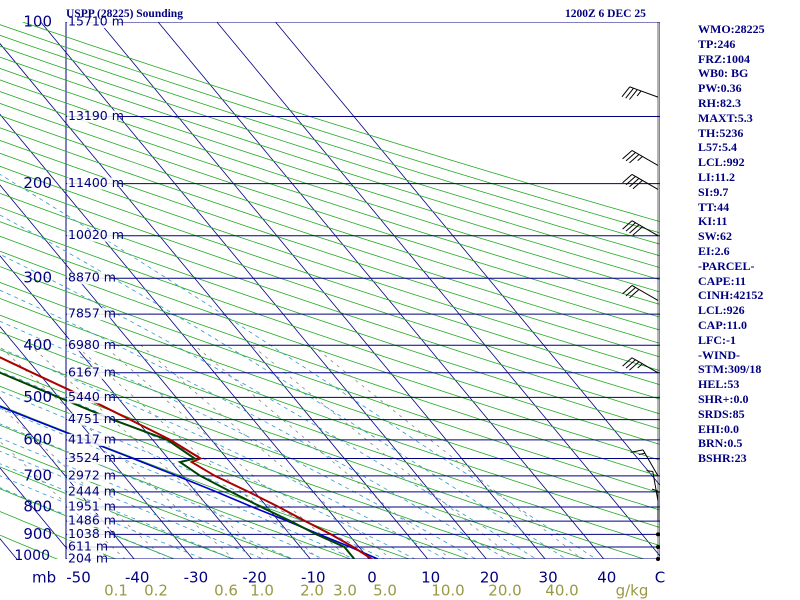  What do you see at coordinates (719, 384) in the screenshot?
I see `index-line: HEL:53` at bounding box center [719, 384].